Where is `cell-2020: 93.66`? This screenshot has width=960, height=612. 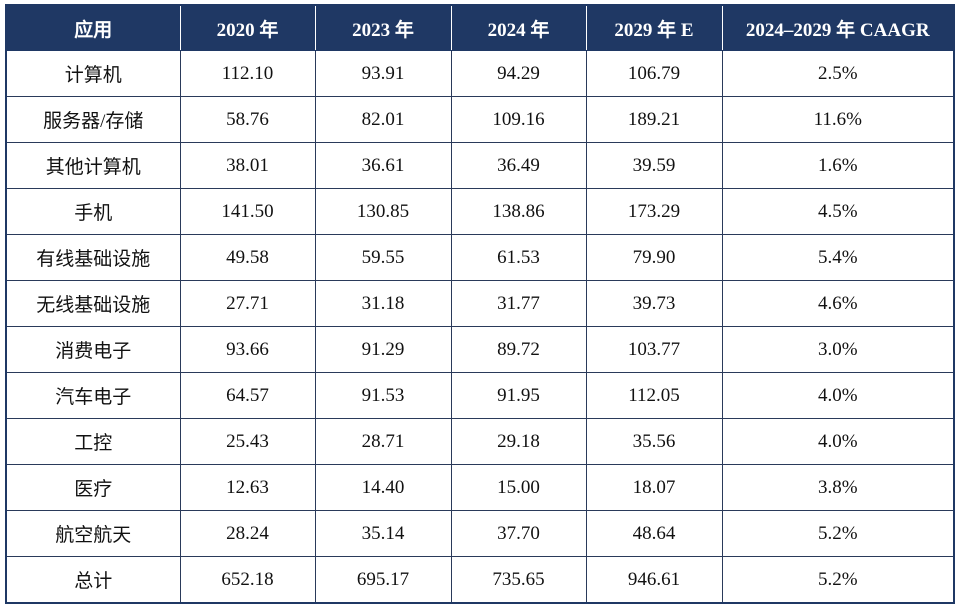
cell-2020: 93.66 is located at coordinates (247, 349).